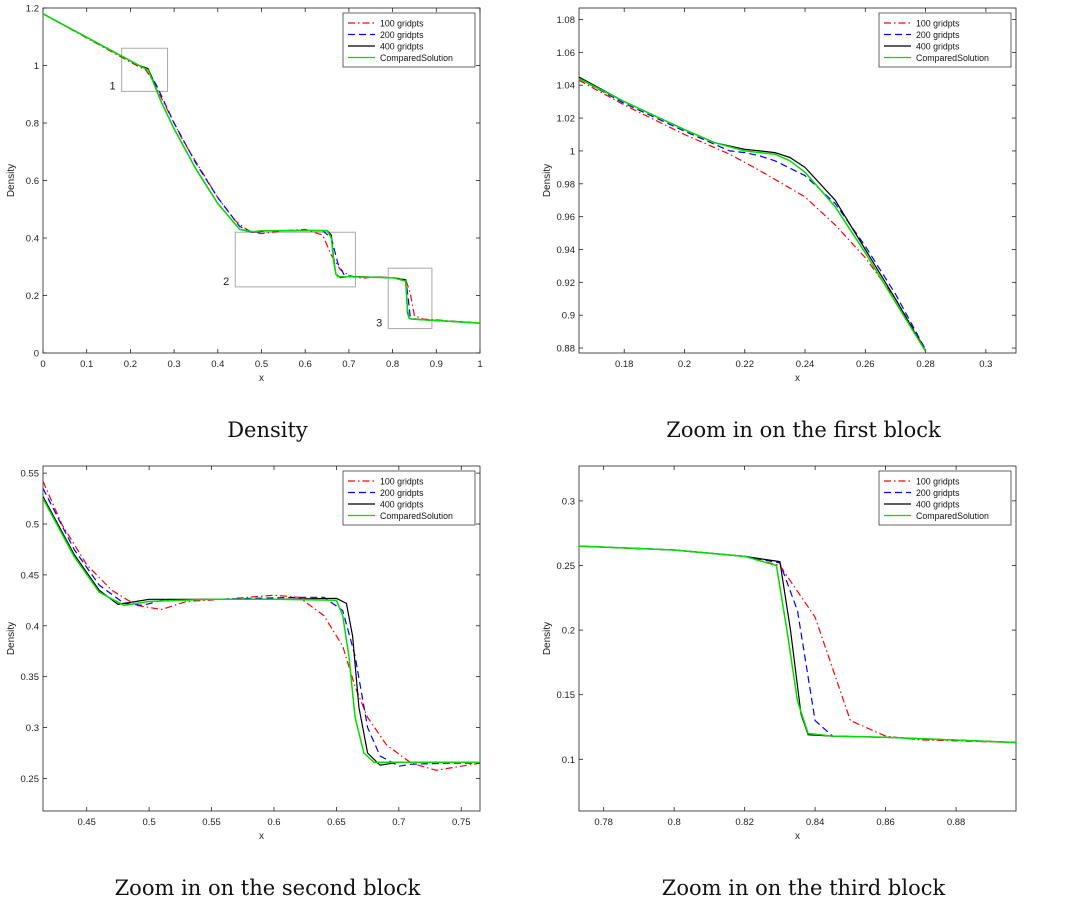  Describe the element at coordinates (566, 250) in the screenshot. I see `y-tick-label: 0.94` at that location.